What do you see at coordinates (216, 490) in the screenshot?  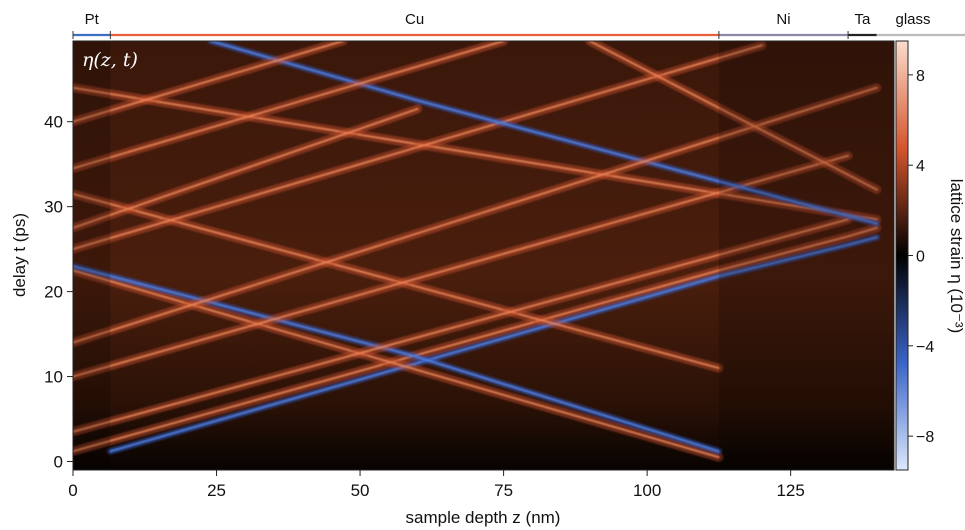 I see `x-tick-label: 25` at bounding box center [216, 490].